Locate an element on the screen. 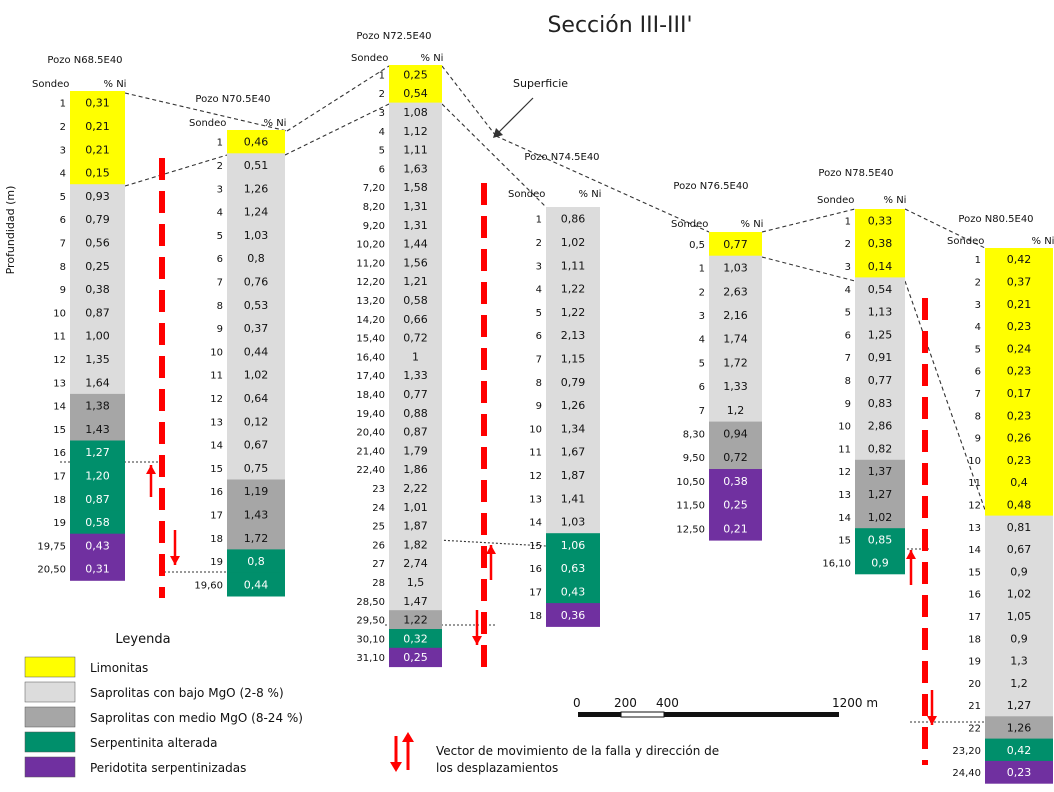 This screenshot has width=1054, height=792. ni-value: 1,86 is located at coordinates (415, 469).